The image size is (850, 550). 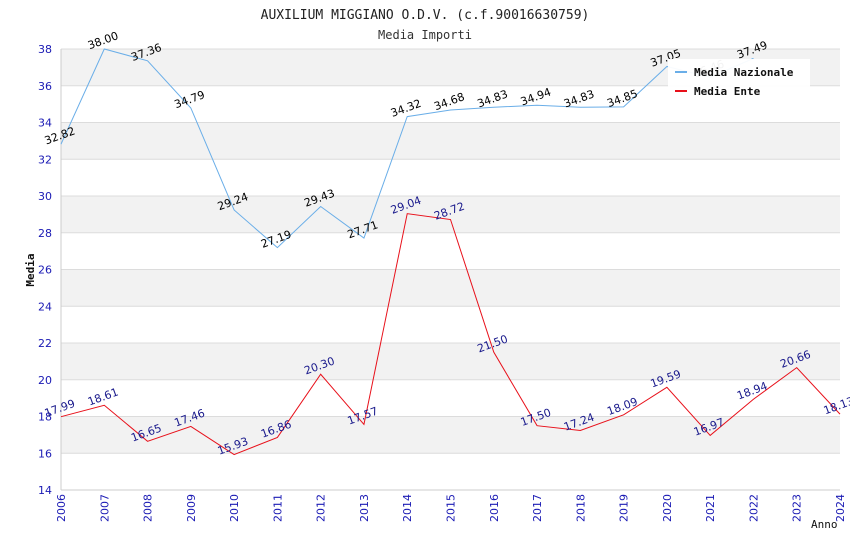 What do you see at coordinates (580, 508) in the screenshot?
I see `x-tick-label: 2018` at bounding box center [580, 508].